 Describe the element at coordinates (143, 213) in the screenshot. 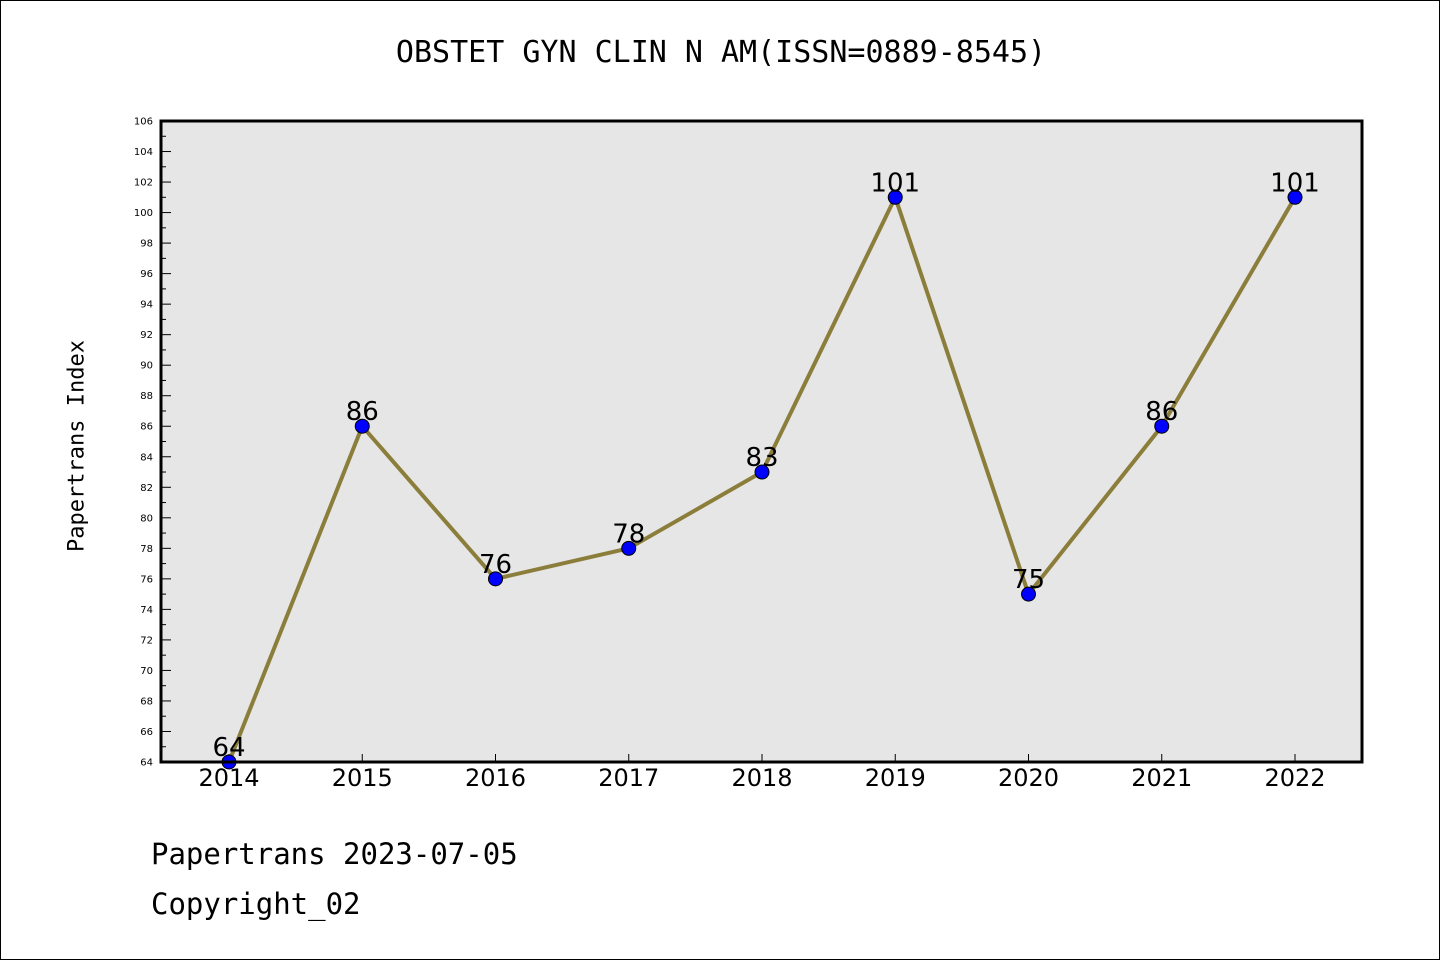

I see `y-tick-label: 100` at that location.